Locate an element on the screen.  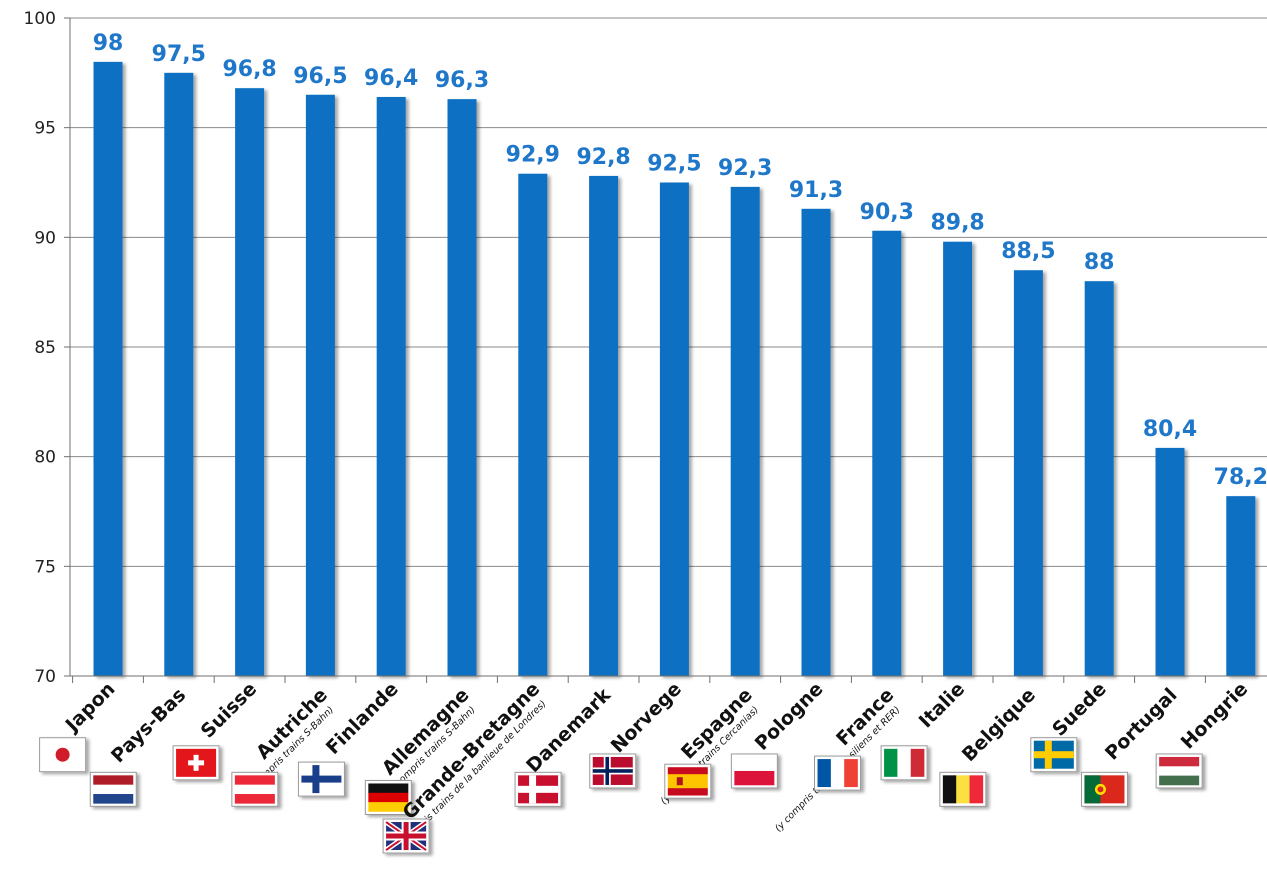
data-label: 80,4 is located at coordinates (1170, 429).